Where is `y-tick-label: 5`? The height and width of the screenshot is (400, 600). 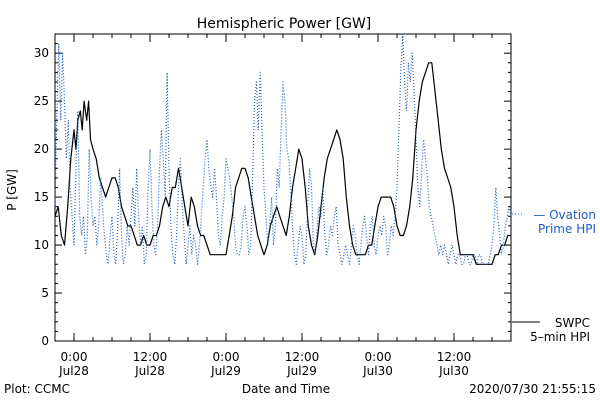 y-tick-label: 5 is located at coordinates (45, 293).